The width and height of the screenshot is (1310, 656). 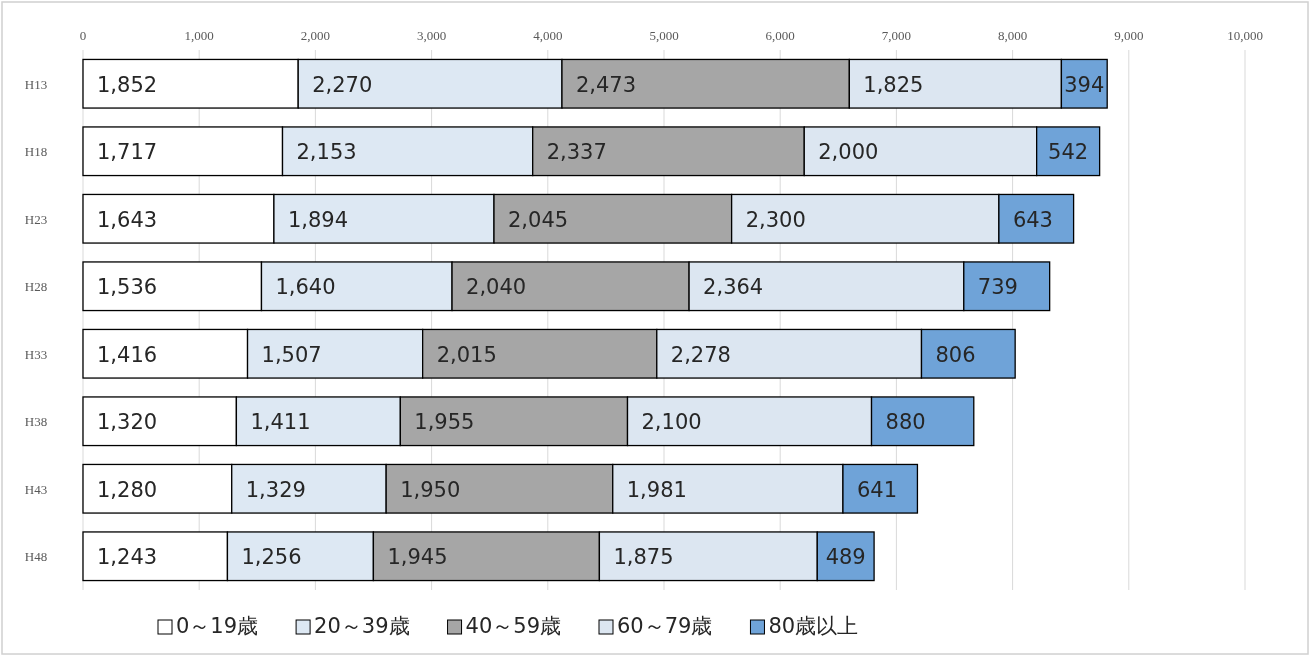 I want to click on data-label: 2,015, so click(x=466, y=354).